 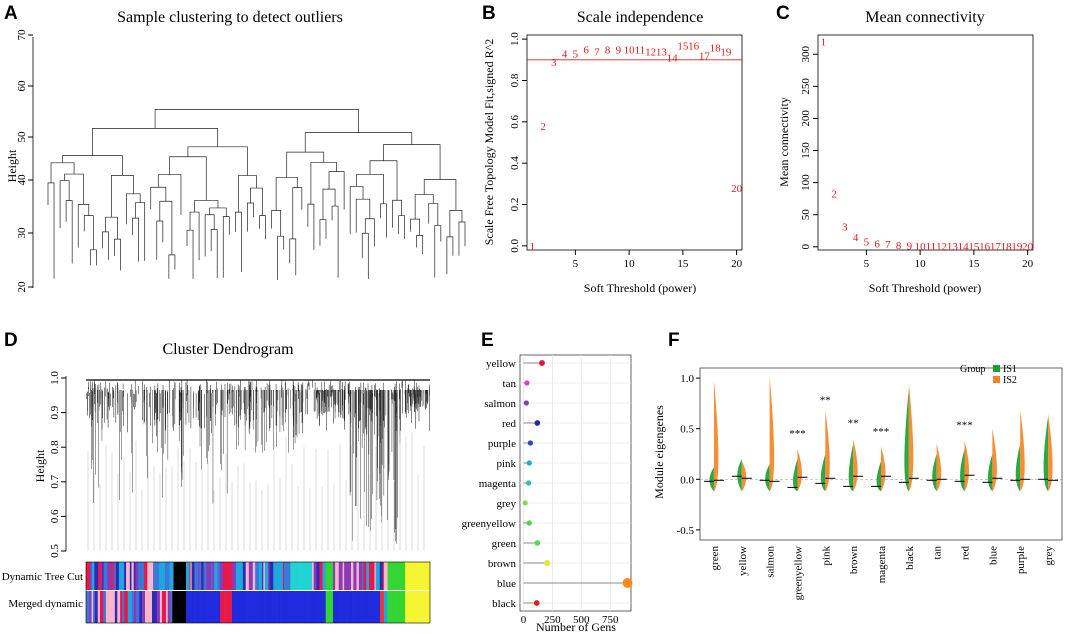 I want to click on data-point-label: 4, so click(x=856, y=238).